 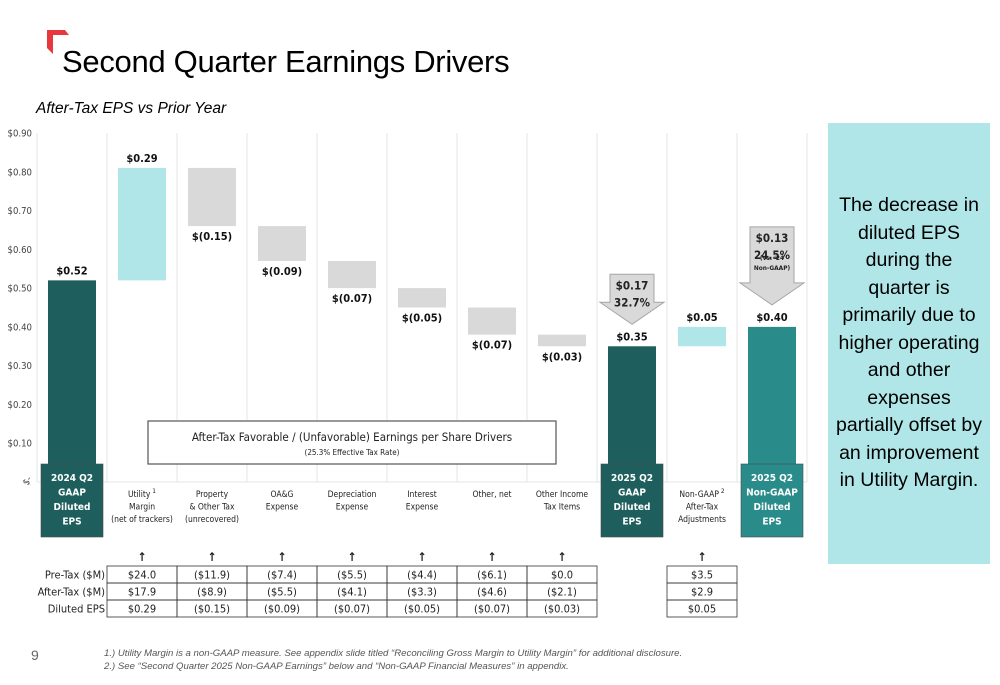 What do you see at coordinates (771, 317) in the screenshot?
I see `data-label: $0.40` at bounding box center [771, 317].